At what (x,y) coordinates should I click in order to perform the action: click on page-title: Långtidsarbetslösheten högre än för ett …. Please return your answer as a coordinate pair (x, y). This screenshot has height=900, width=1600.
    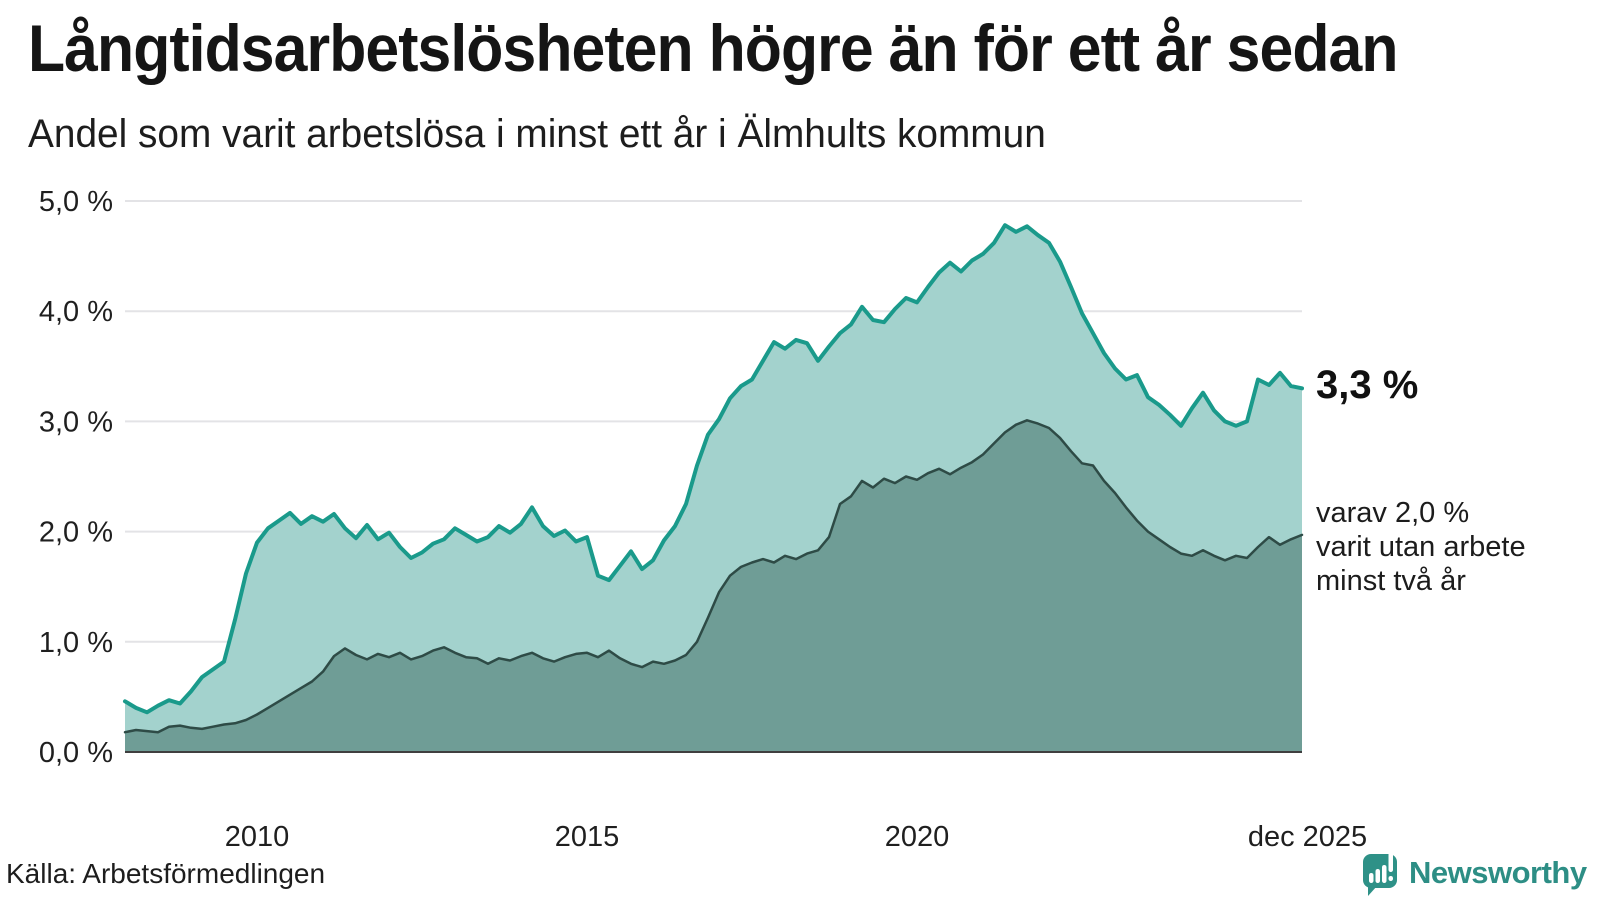
    Looking at the image, I should click on (713, 48).